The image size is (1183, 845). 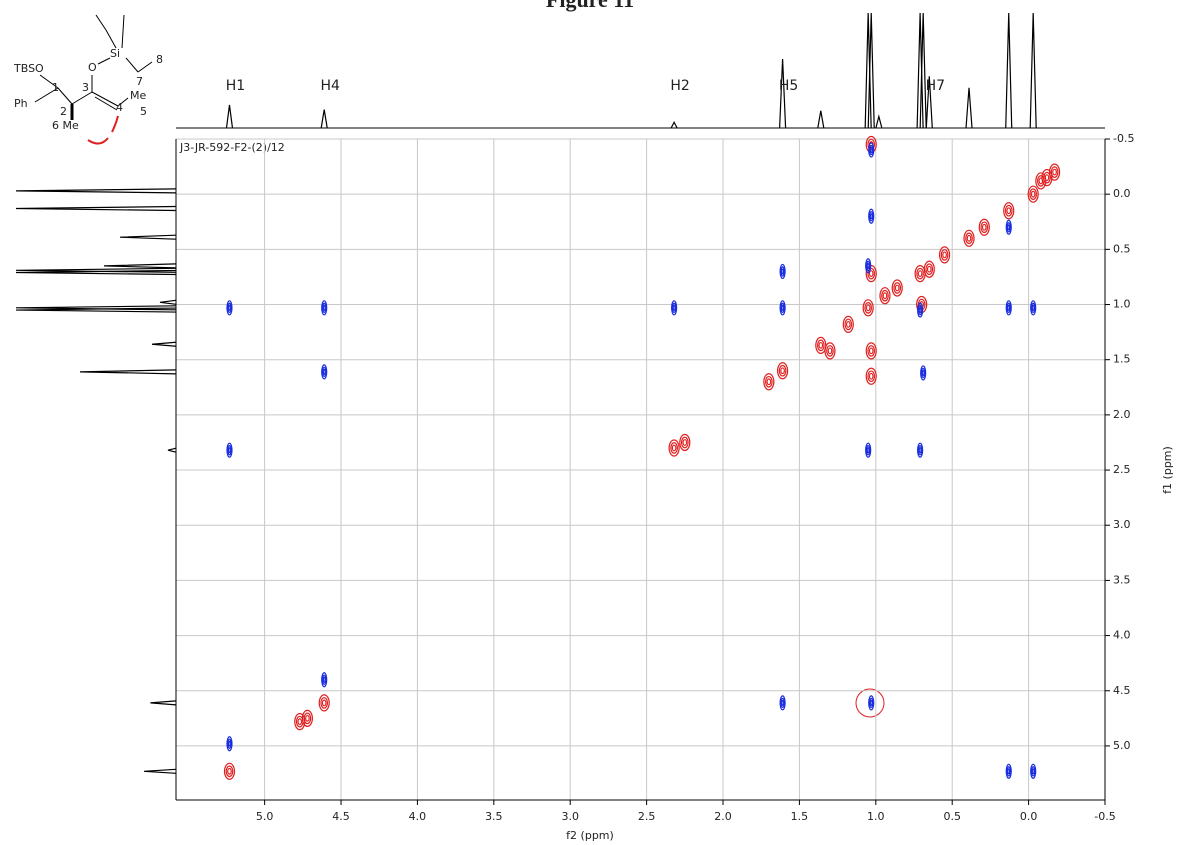 I want to click on highlight-circle, so click(x=870, y=703).